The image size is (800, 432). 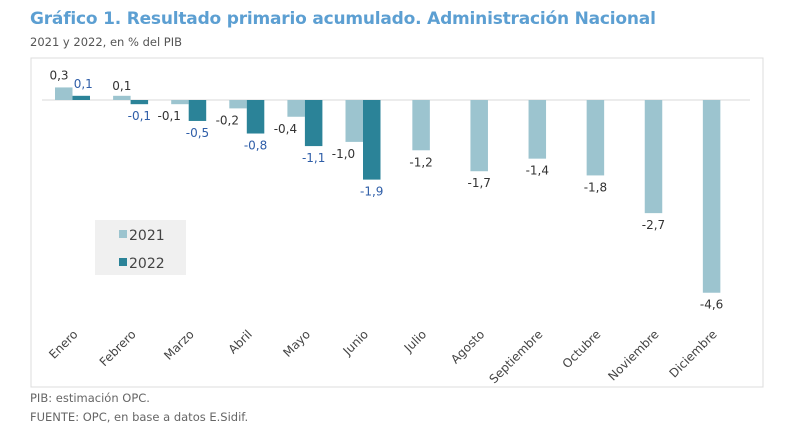 I want to click on x-tick-label-septiembre: Septiembre, so click(x=515, y=356).